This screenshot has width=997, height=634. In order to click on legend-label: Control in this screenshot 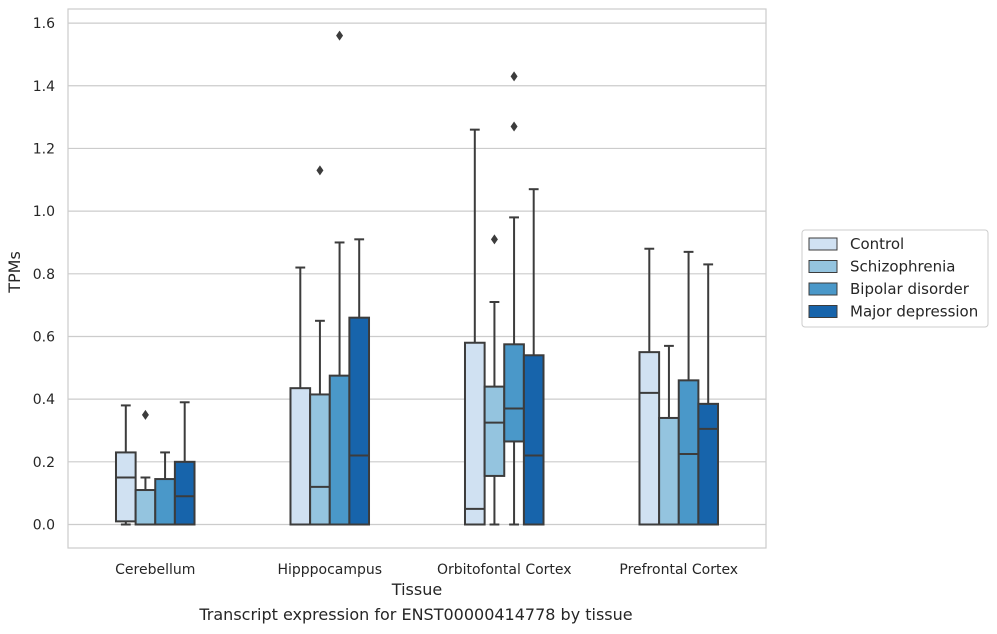, I will do `click(877, 244)`.